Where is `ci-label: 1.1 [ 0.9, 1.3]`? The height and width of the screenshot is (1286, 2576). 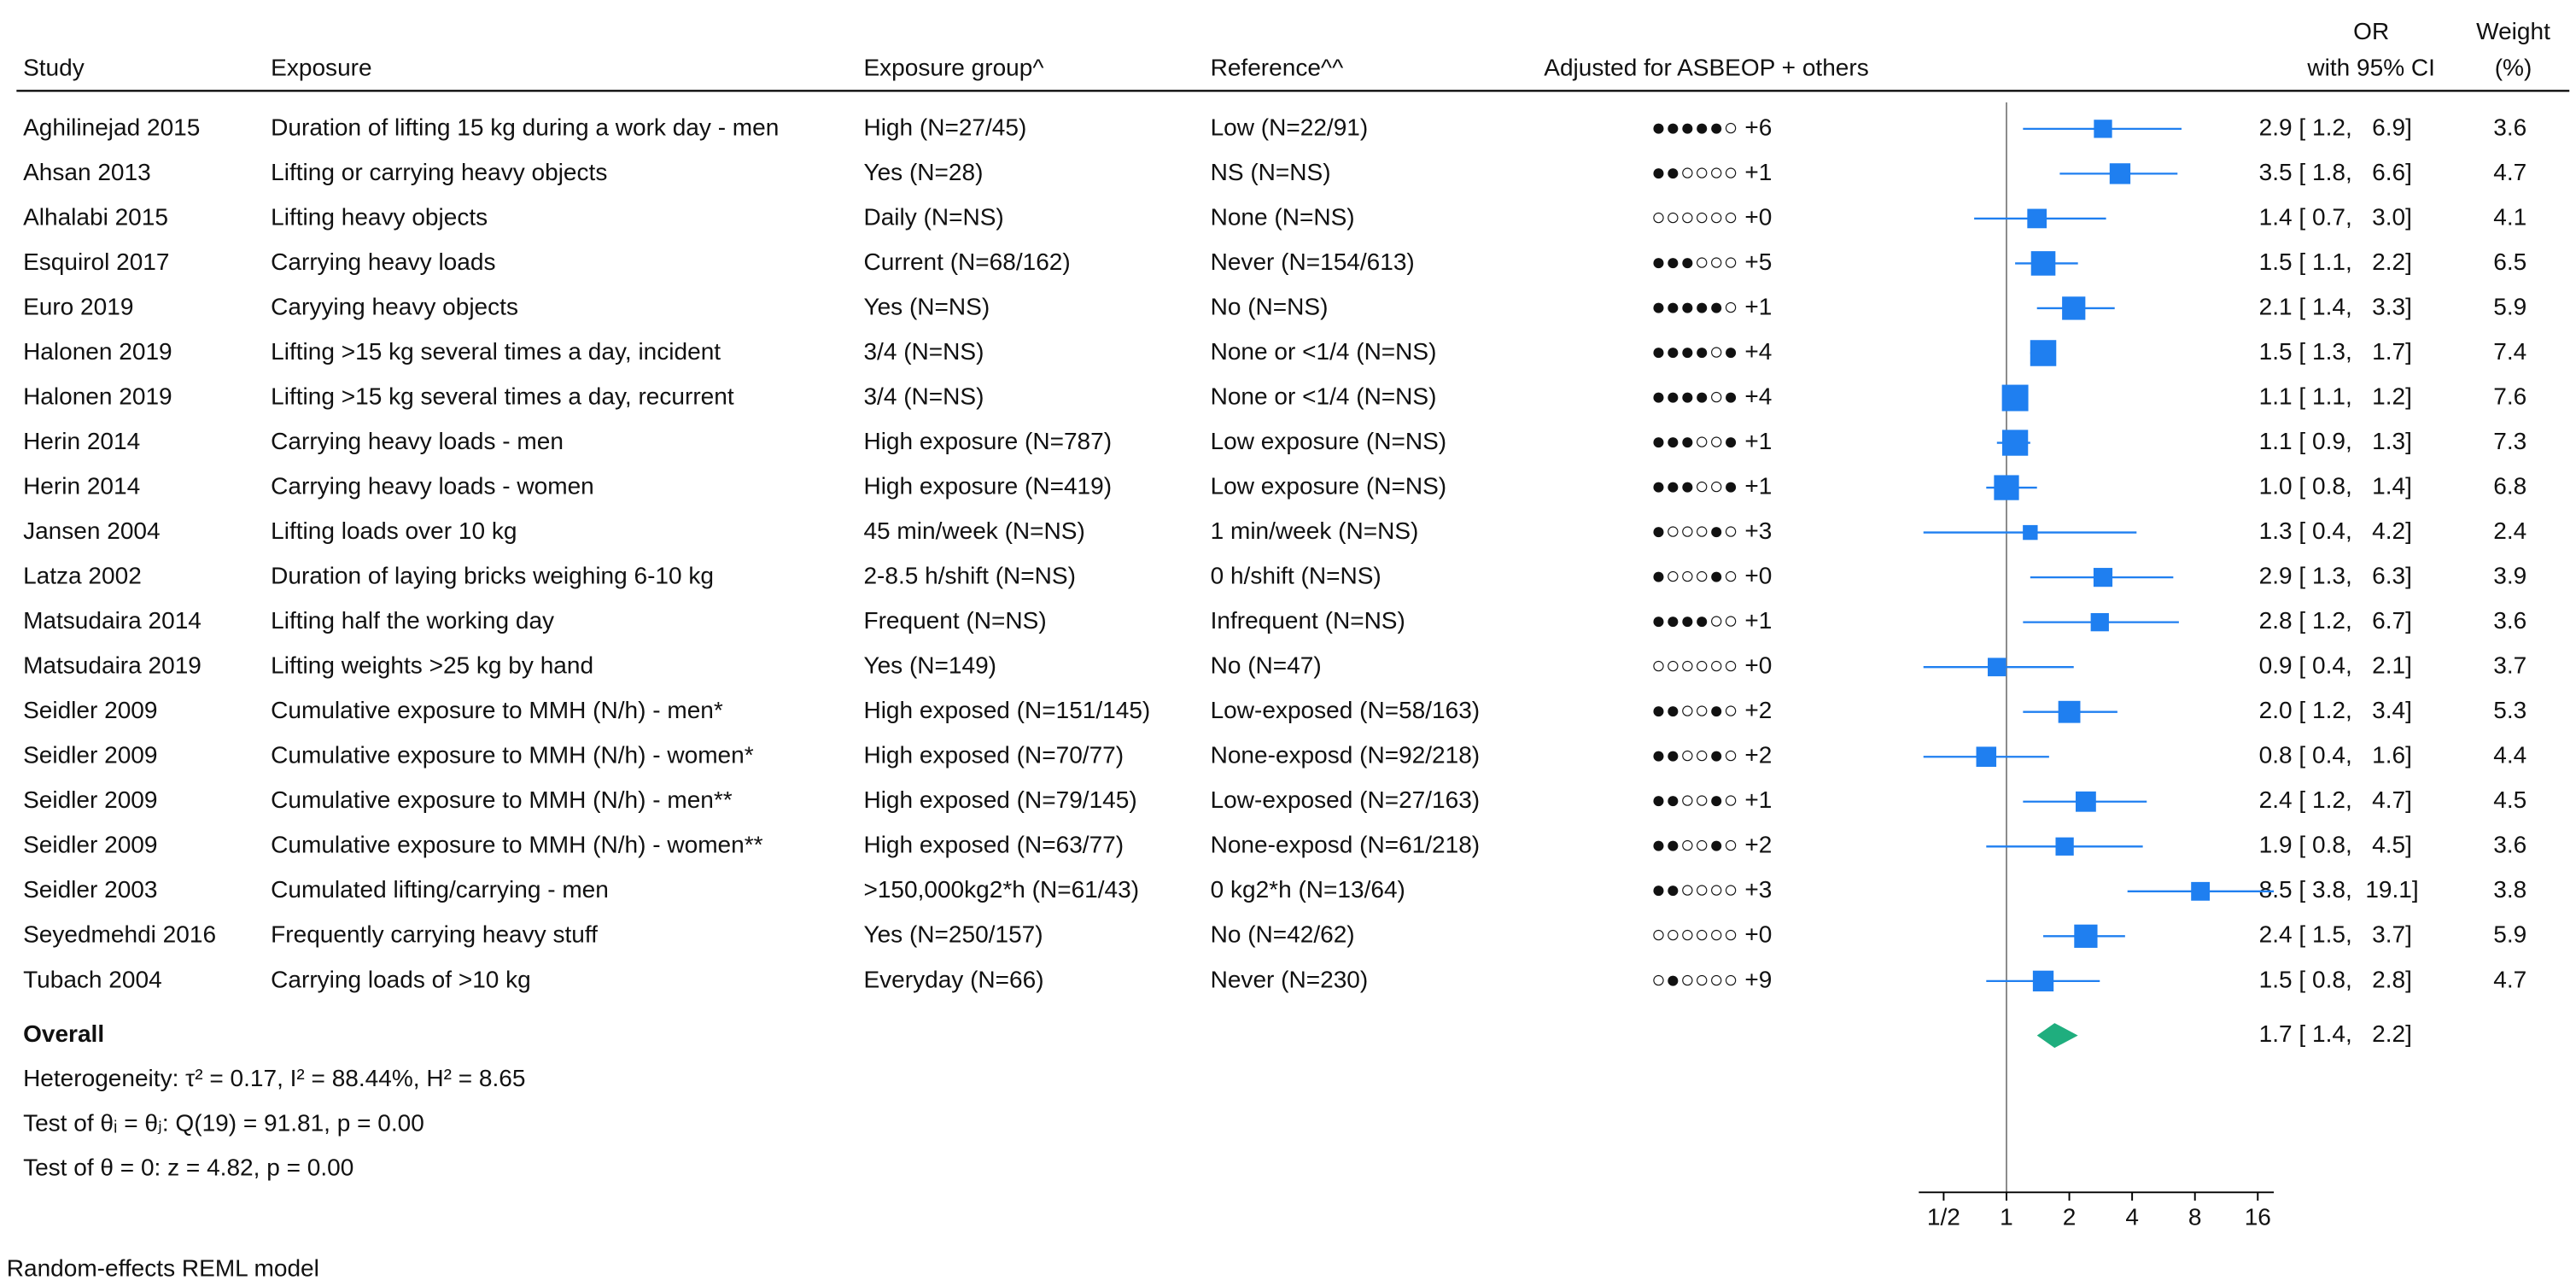 ci-label: 1.1 [ 0.9, 1.3] is located at coordinates (2335, 441).